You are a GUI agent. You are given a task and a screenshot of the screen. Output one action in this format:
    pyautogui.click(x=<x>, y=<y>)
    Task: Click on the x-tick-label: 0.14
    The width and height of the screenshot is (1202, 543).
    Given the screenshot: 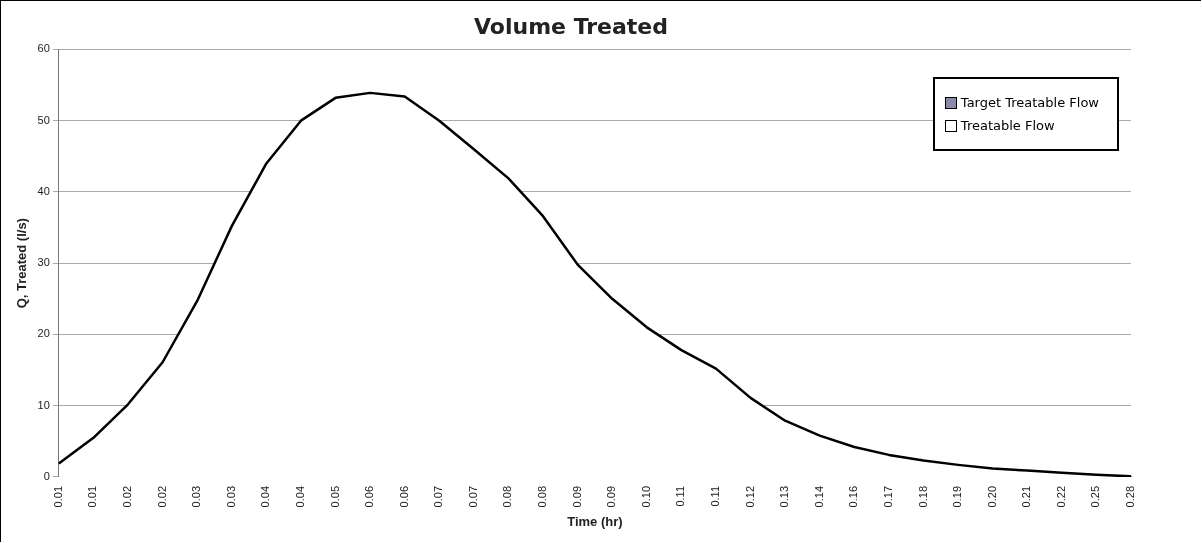 What is the action you would take?
    pyautogui.click(x=818, y=496)
    